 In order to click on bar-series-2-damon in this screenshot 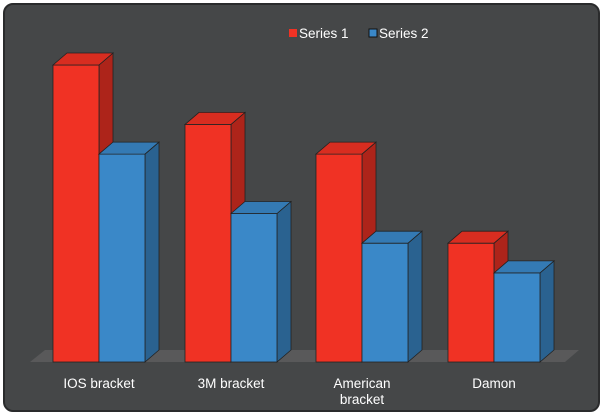, I will do `click(524, 311)`.